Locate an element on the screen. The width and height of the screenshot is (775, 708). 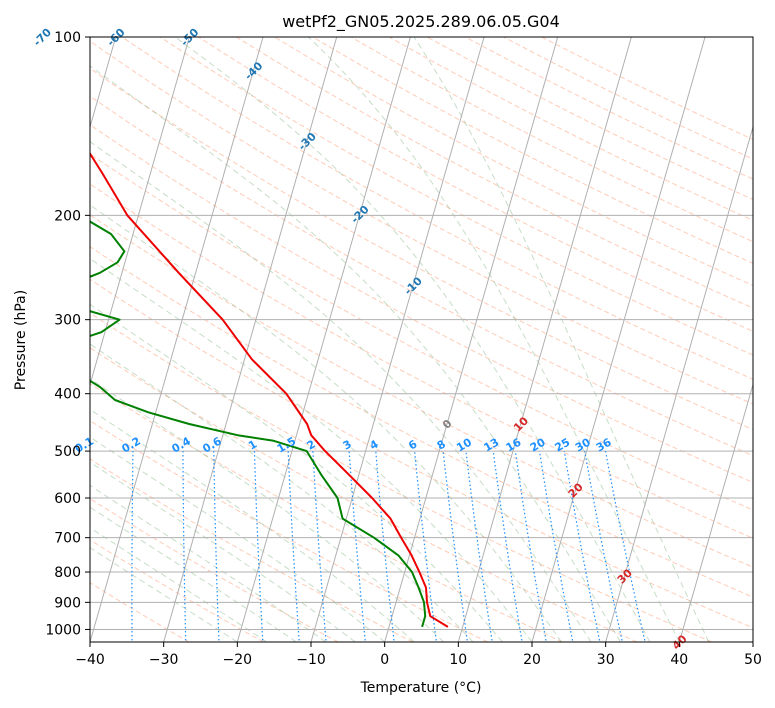
mixing-ratio-label: 20 is located at coordinates (538, 444).